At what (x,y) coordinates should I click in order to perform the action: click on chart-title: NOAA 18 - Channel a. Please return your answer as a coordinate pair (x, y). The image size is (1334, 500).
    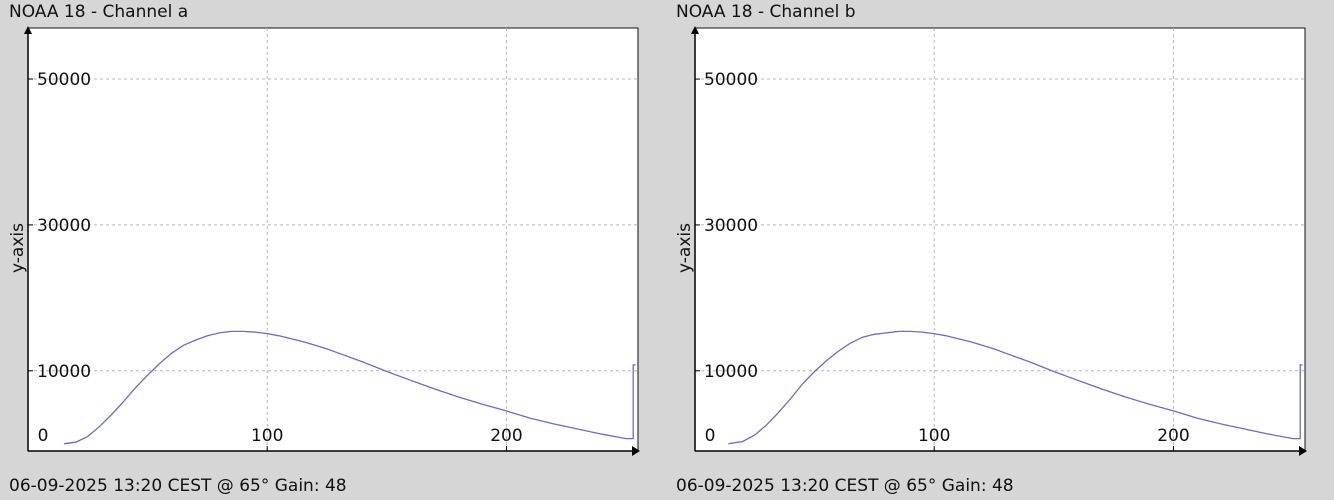
    Looking at the image, I should click on (99, 12).